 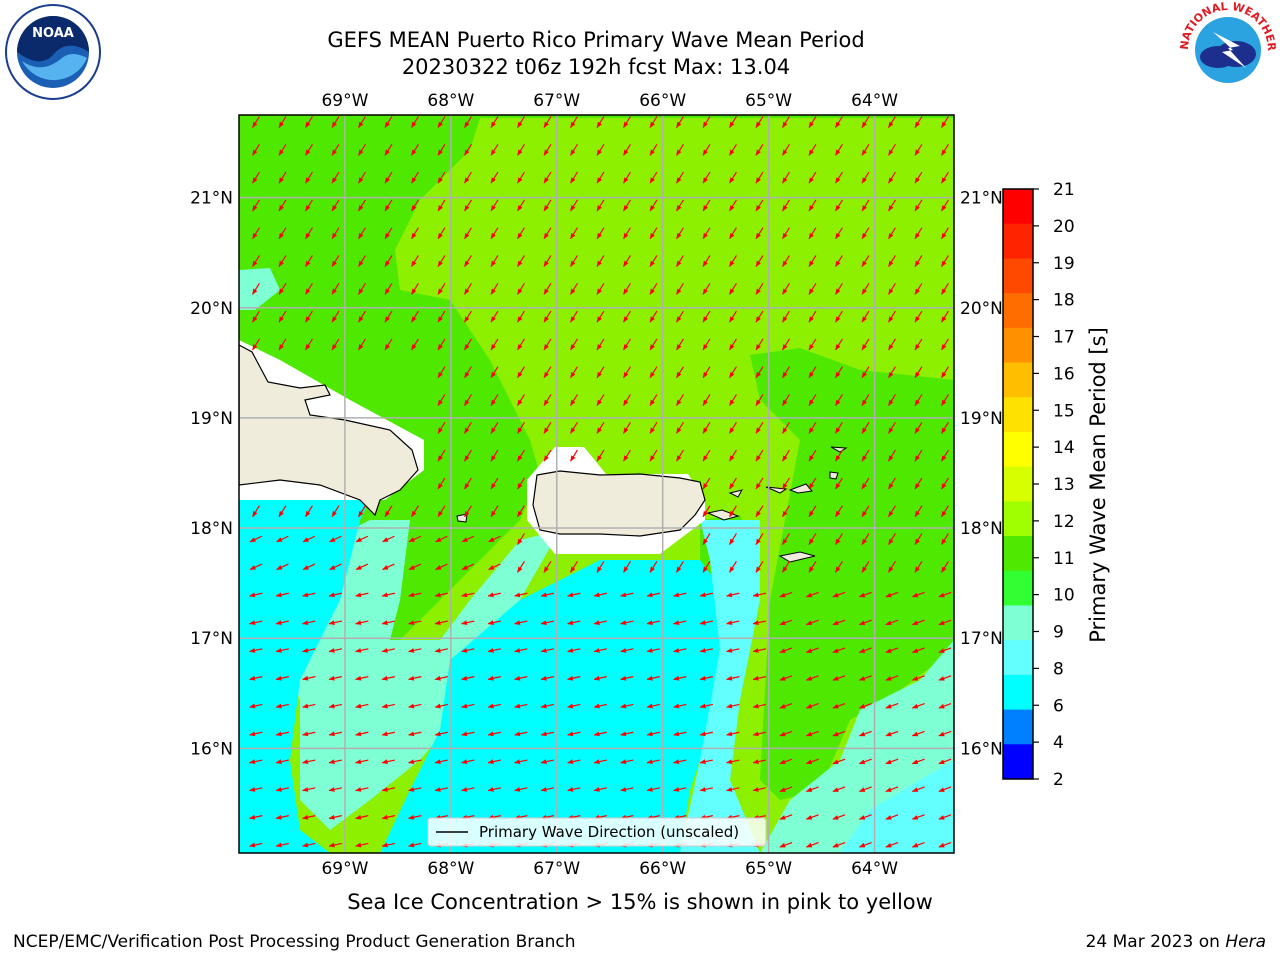 What do you see at coordinates (344, 101) in the screenshot?
I see `lon-label-top: 69°W` at bounding box center [344, 101].